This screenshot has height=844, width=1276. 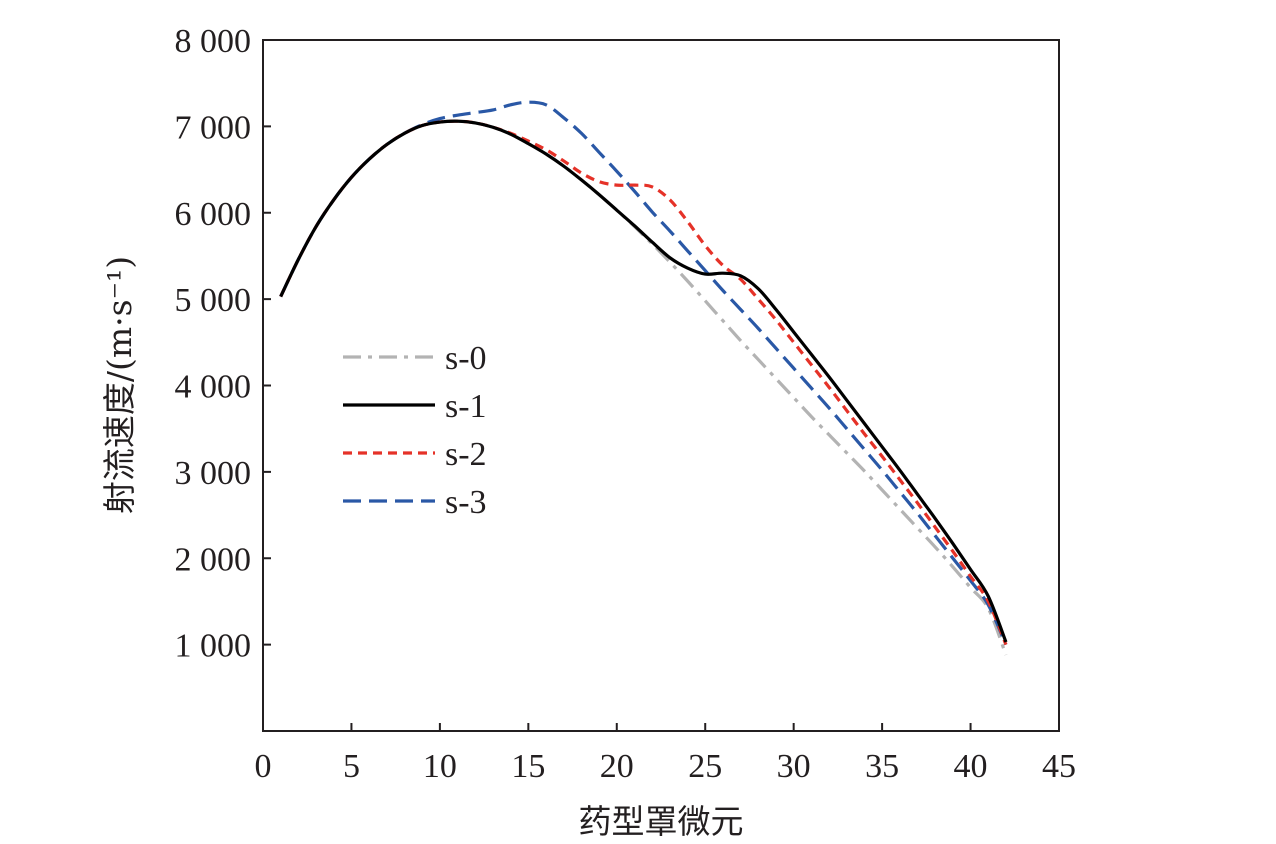 I want to click on x-axis-title: 药型罩微元, so click(x=661, y=821).